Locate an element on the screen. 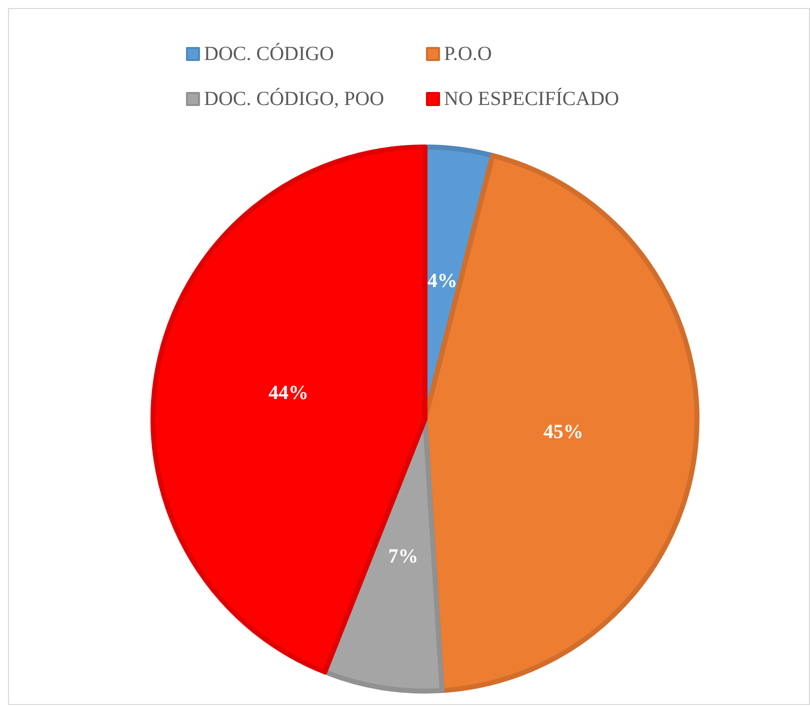 This screenshot has width=810, height=706. data-label: 4% is located at coordinates (442, 281).